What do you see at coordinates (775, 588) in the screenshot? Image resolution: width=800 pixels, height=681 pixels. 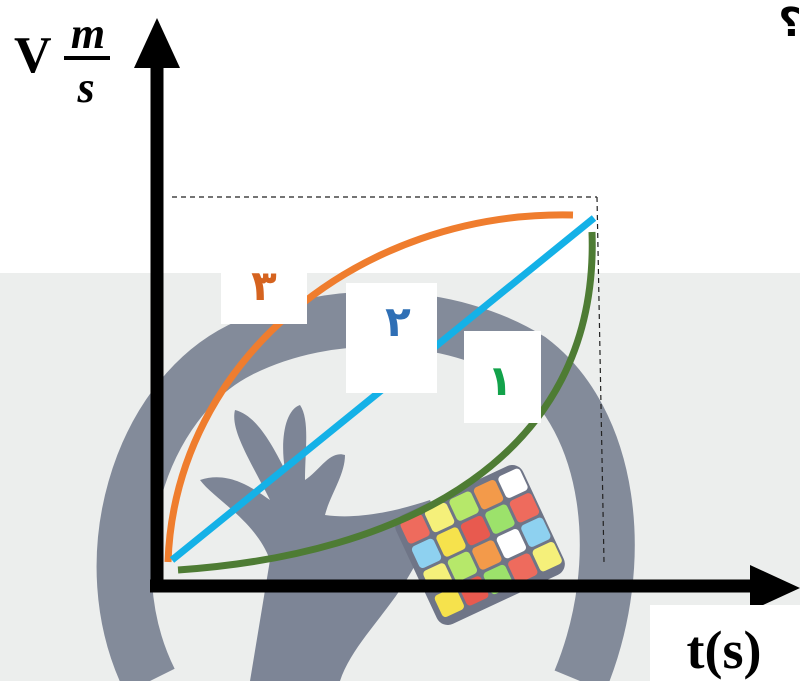 I see `x-axis-arrowhead` at bounding box center [775, 588].